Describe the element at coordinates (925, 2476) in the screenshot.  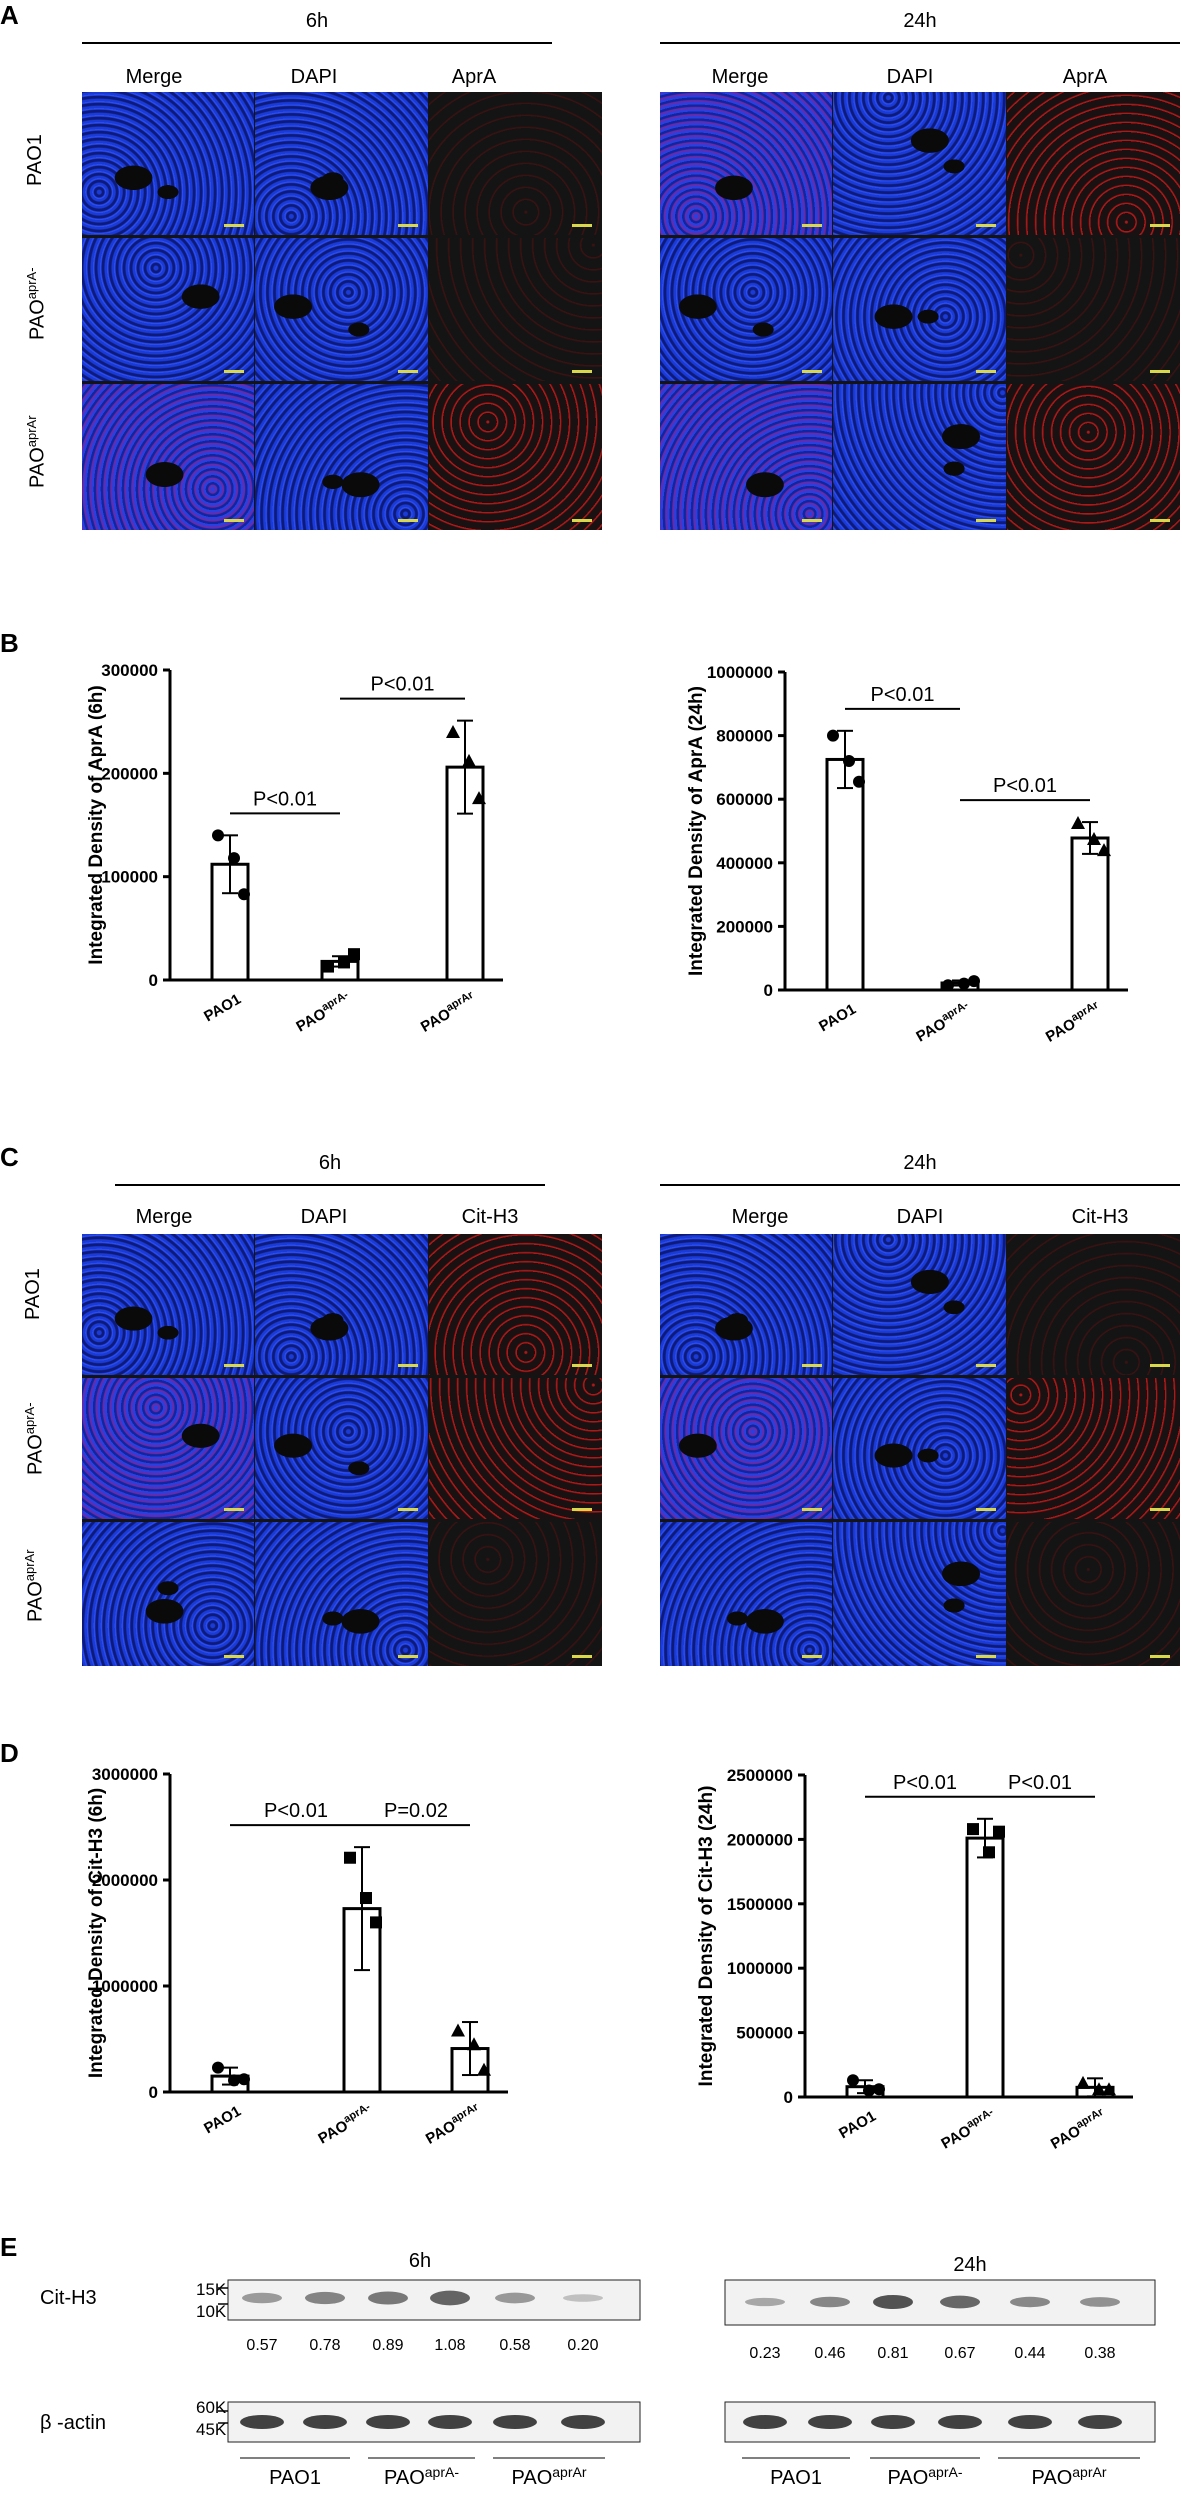
I see `lane-label: PAOaprA-` at that location.